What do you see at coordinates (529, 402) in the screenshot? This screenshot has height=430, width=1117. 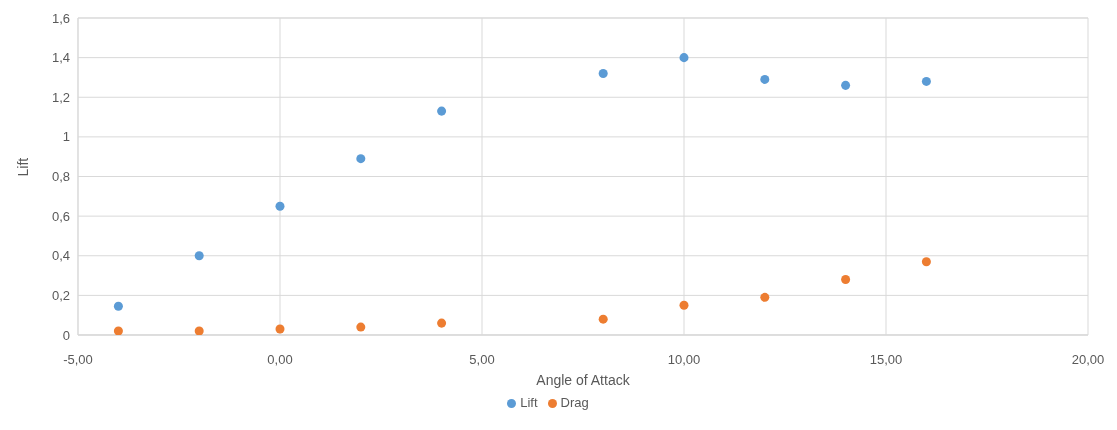 I see `legend-label: Lift` at bounding box center [529, 402].